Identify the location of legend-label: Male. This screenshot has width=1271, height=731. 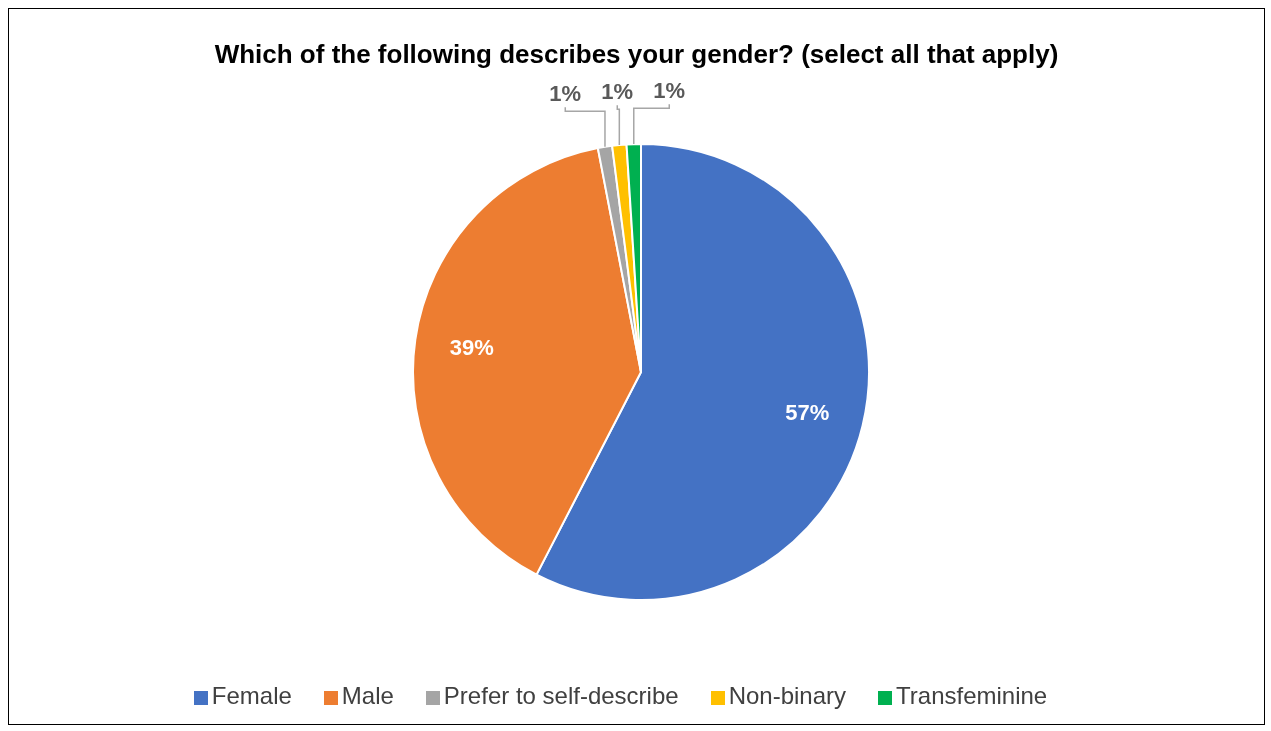
(367, 695).